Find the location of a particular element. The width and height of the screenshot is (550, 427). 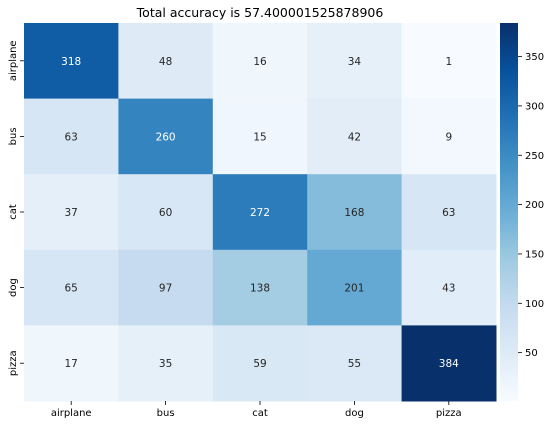

x-tick-label: airplane is located at coordinates (71, 413).